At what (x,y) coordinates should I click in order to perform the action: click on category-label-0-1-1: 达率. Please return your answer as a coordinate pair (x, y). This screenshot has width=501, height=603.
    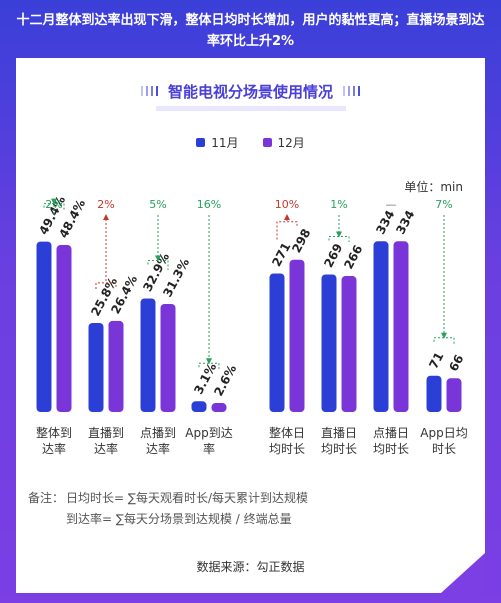
    Looking at the image, I should click on (106, 448).